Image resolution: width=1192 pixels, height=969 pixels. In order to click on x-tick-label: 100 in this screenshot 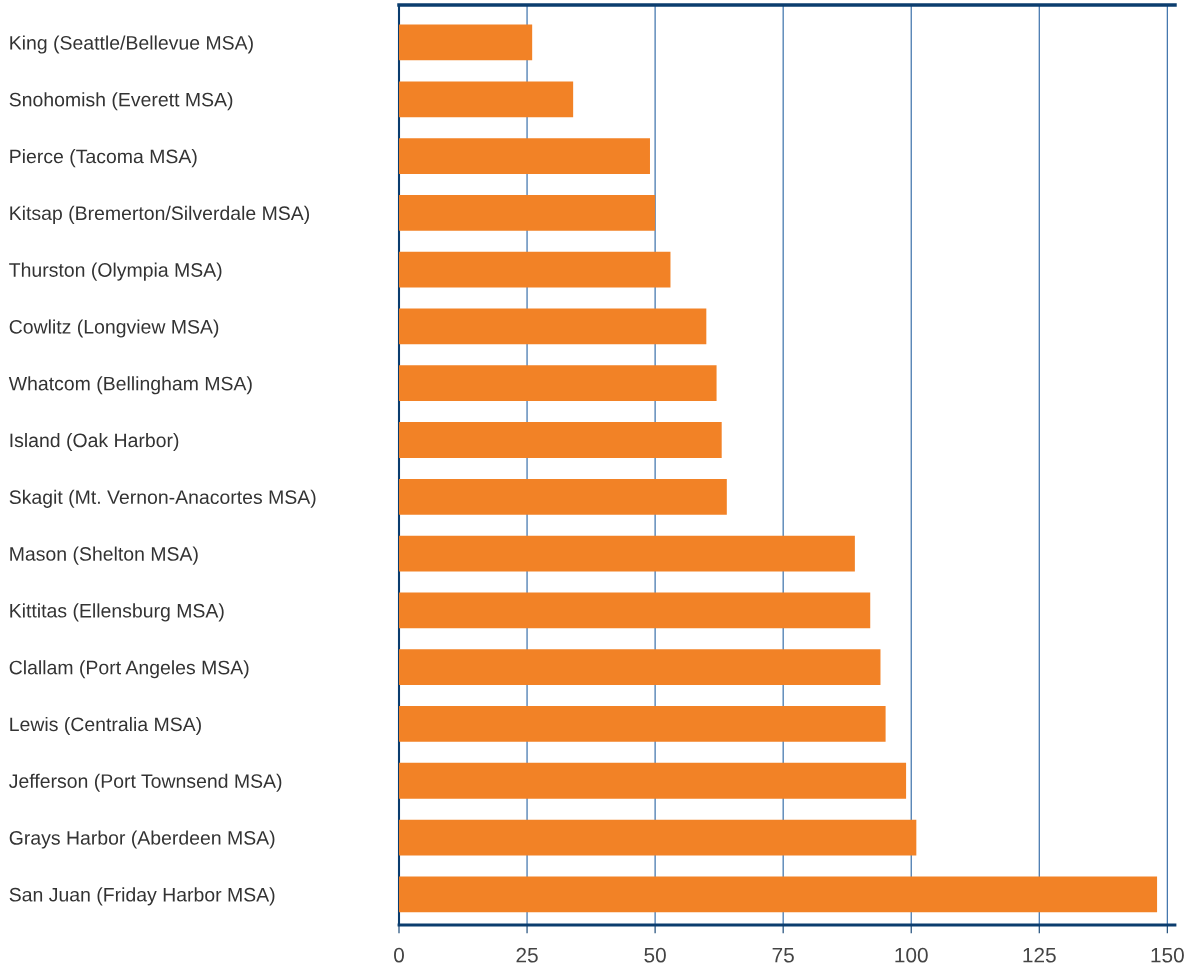, I will do `click(911, 955)`.